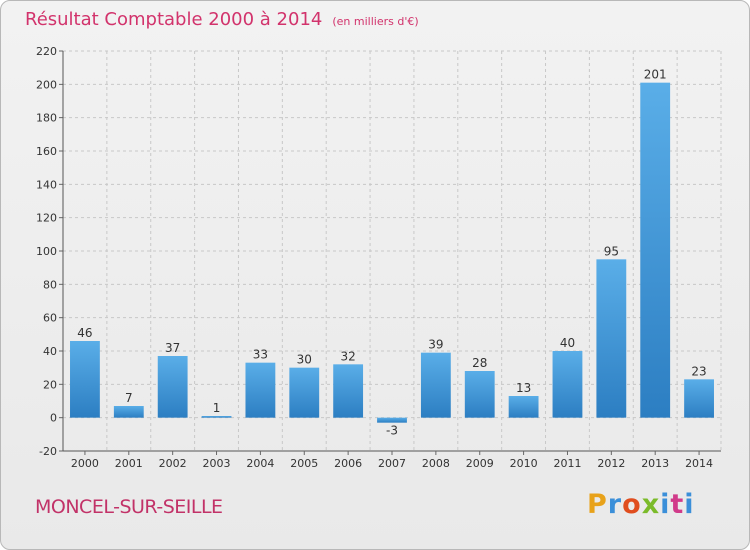 This screenshot has width=750, height=550. Describe the element at coordinates (651, 504) in the screenshot. I see `logo-letter: x` at that location.